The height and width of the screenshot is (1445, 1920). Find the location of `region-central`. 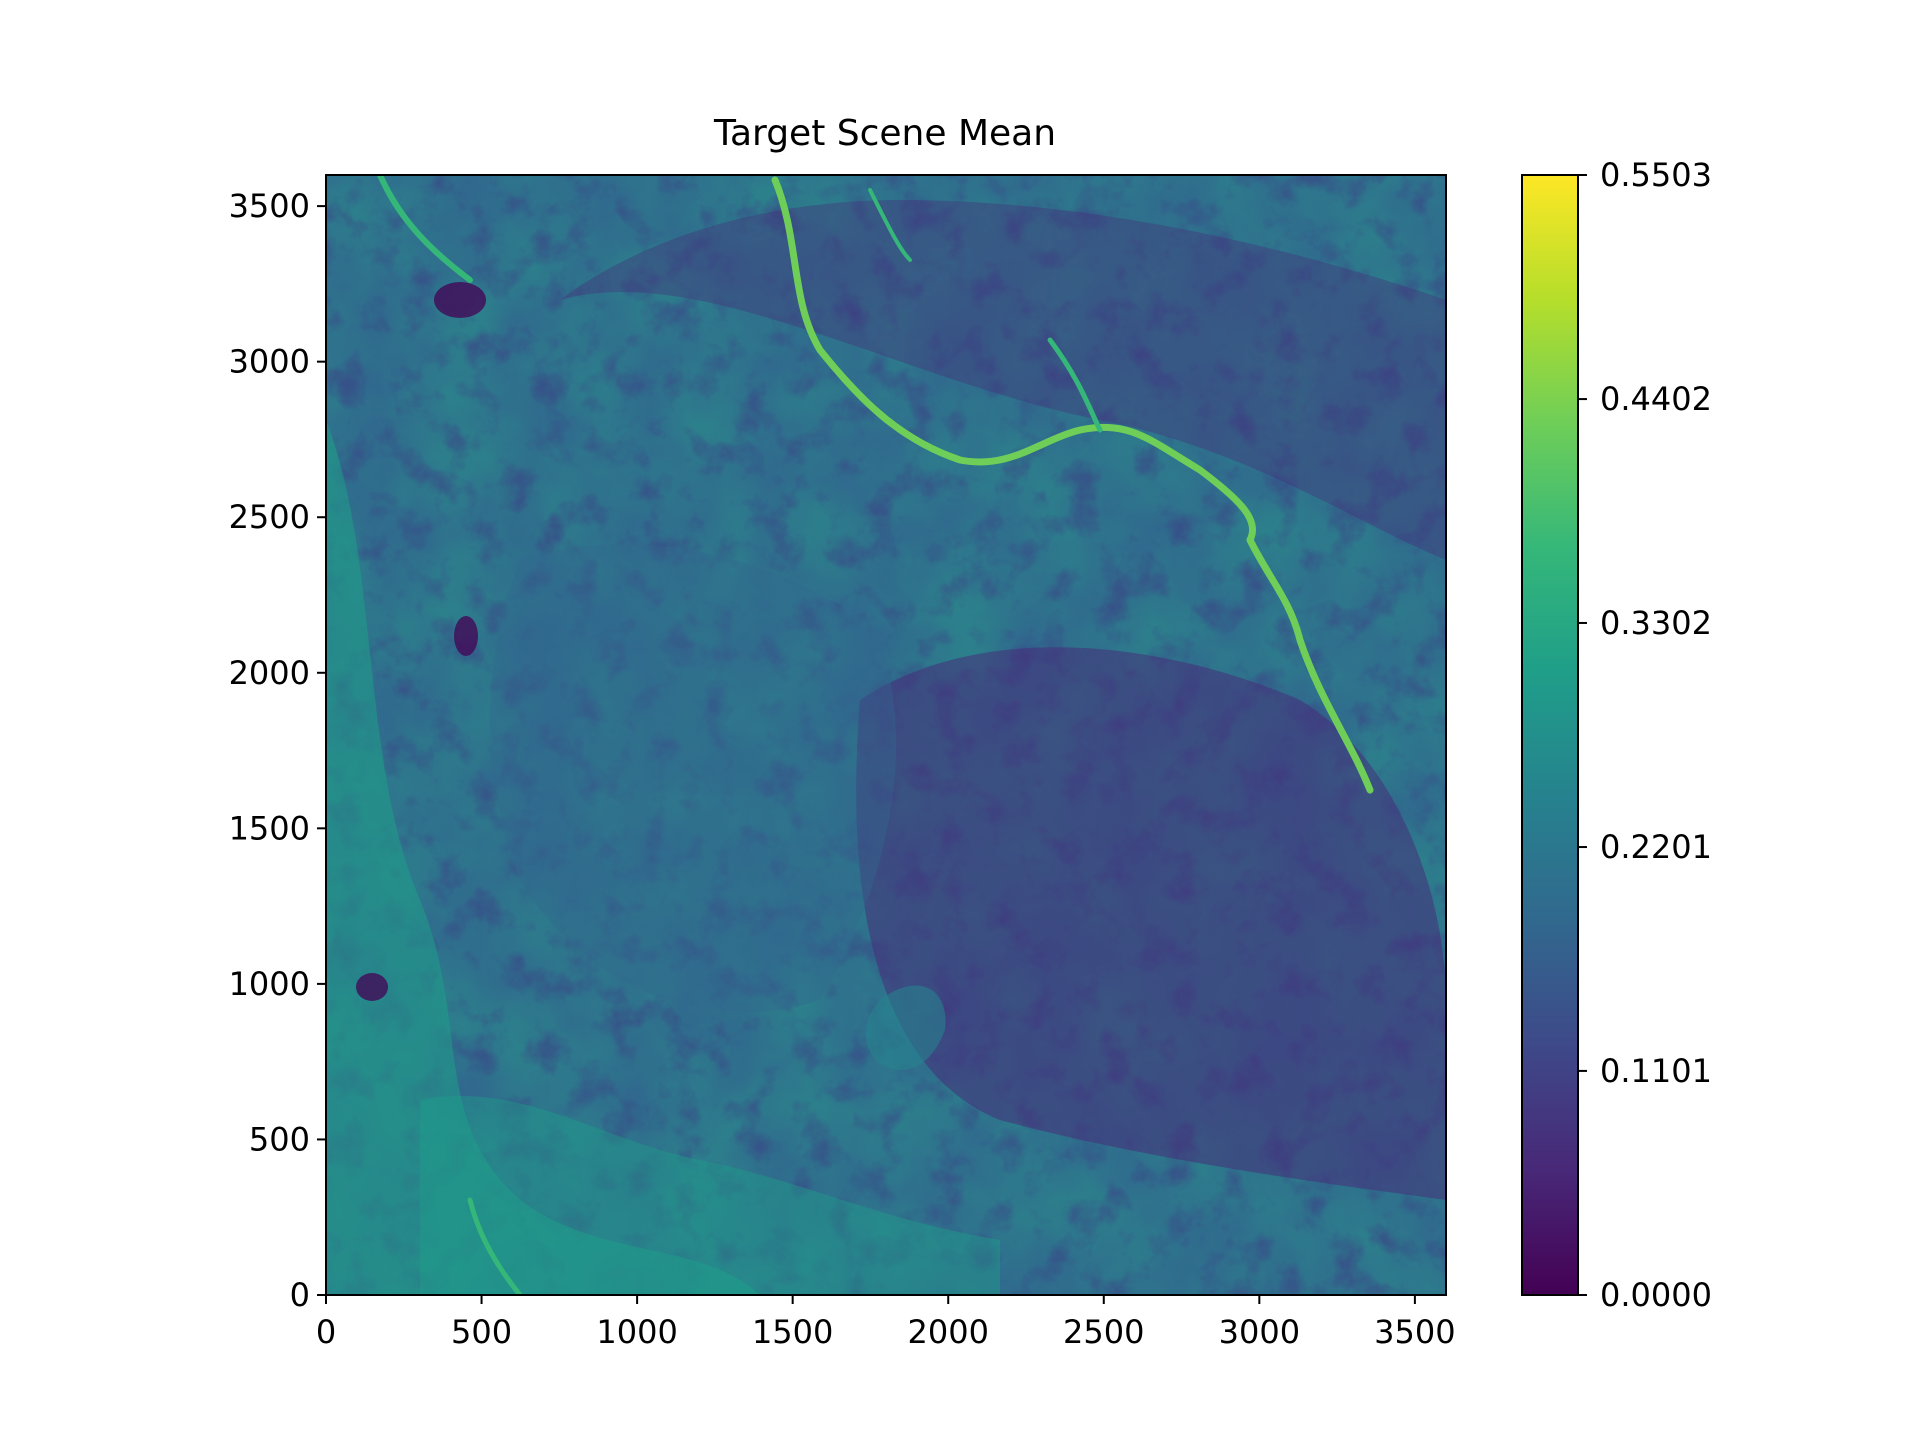

region-central is located at coordinates (693, 778).